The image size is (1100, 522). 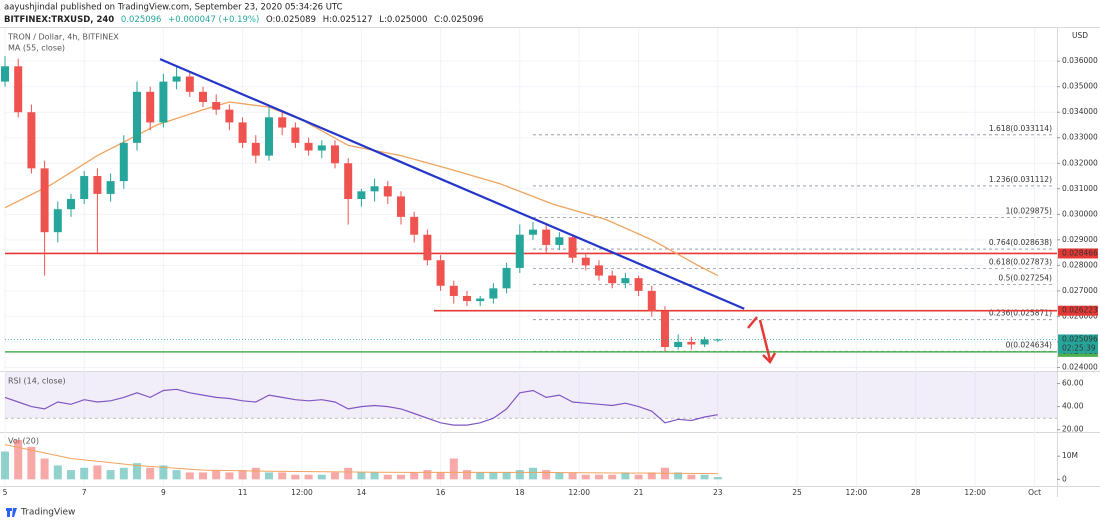 I want to click on x-tick-label: 7, so click(x=84, y=492).